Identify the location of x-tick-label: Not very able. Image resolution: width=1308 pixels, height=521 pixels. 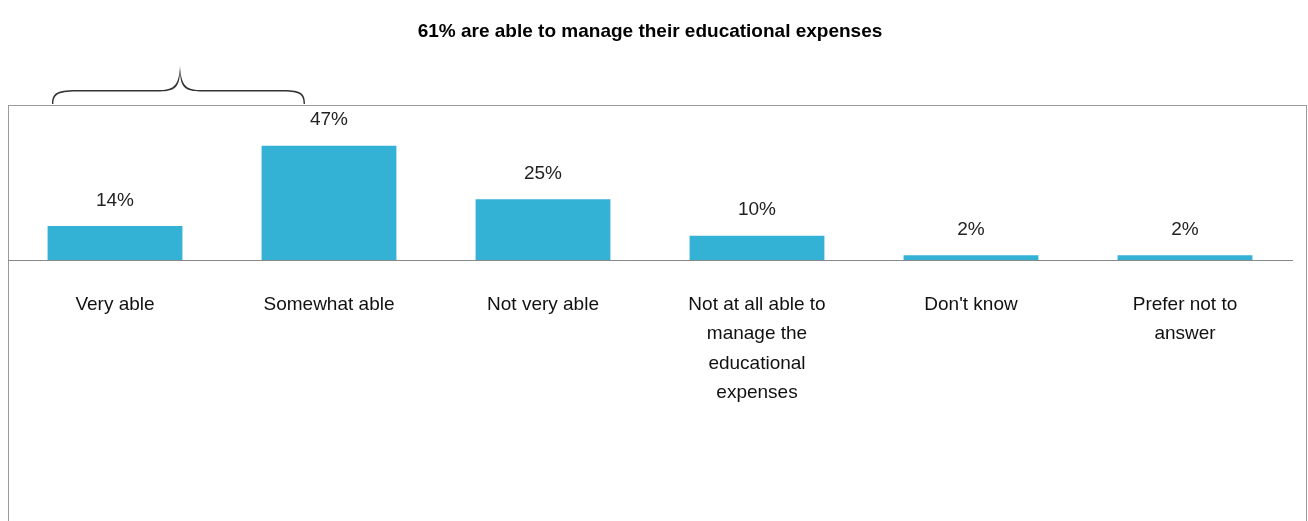
(543, 303).